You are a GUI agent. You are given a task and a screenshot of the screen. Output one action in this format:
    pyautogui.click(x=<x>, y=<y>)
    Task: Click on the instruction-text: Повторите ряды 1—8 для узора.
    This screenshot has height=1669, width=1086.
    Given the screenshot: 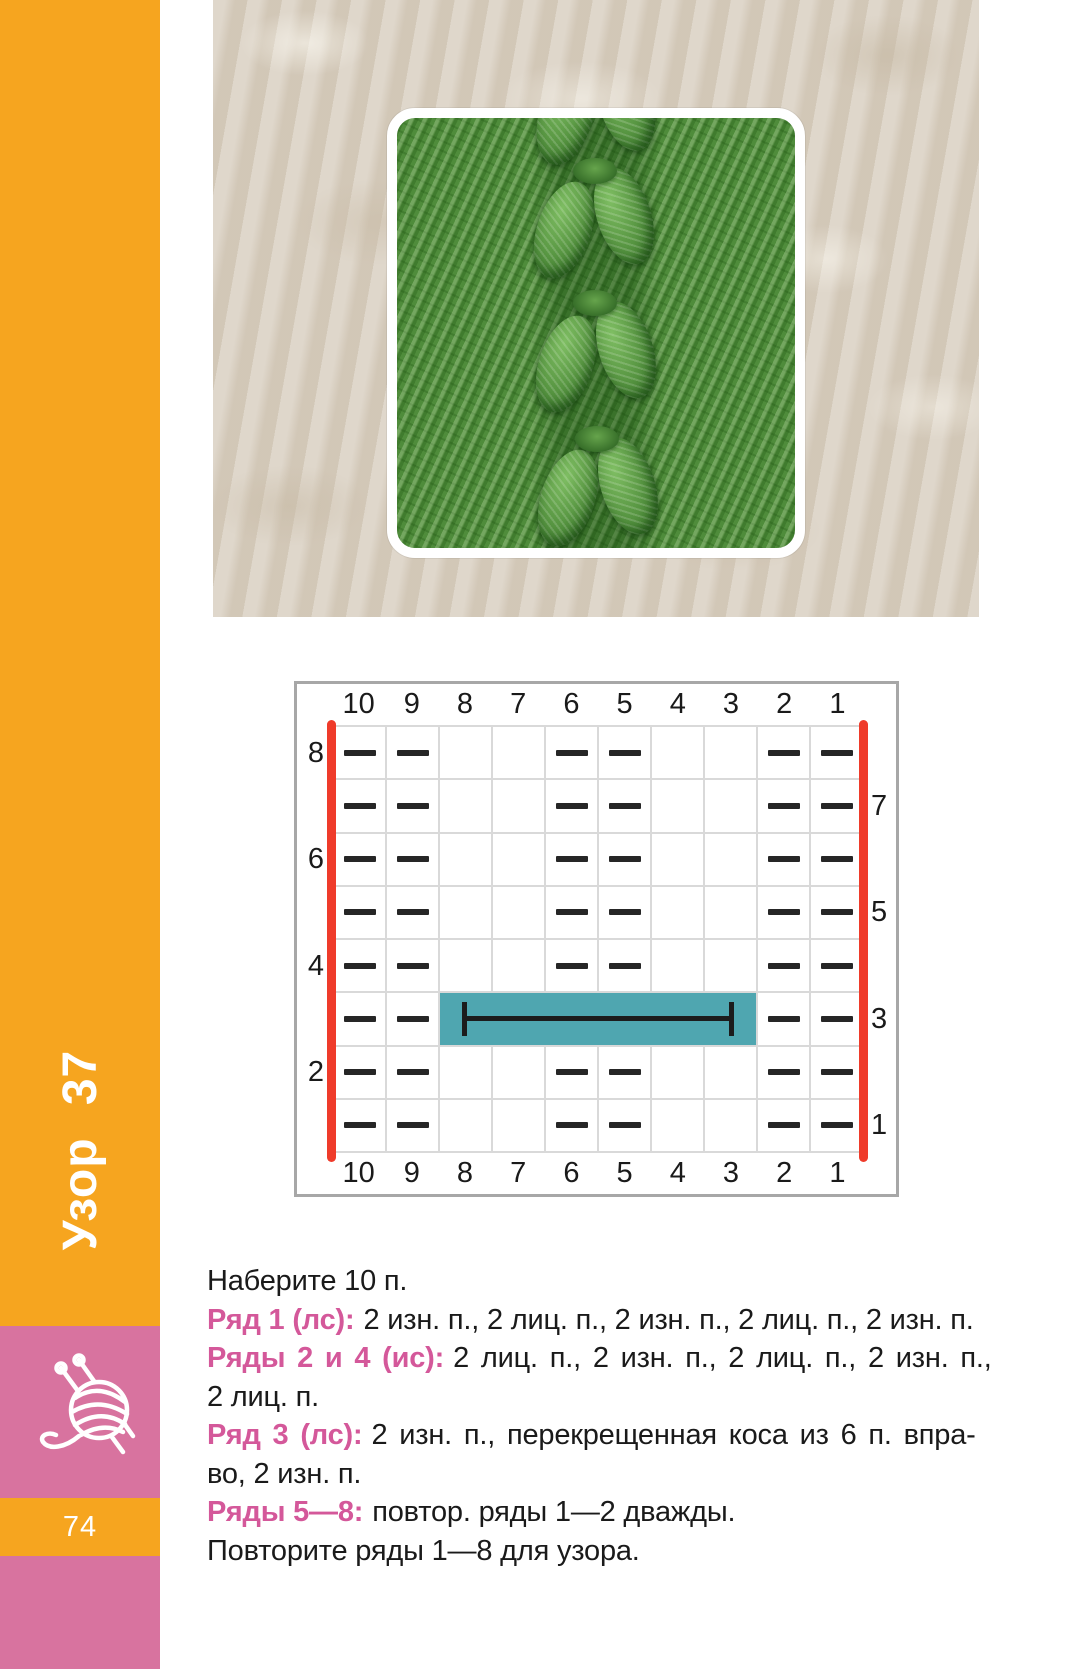 What is the action you would take?
    pyautogui.click(x=423, y=1550)
    